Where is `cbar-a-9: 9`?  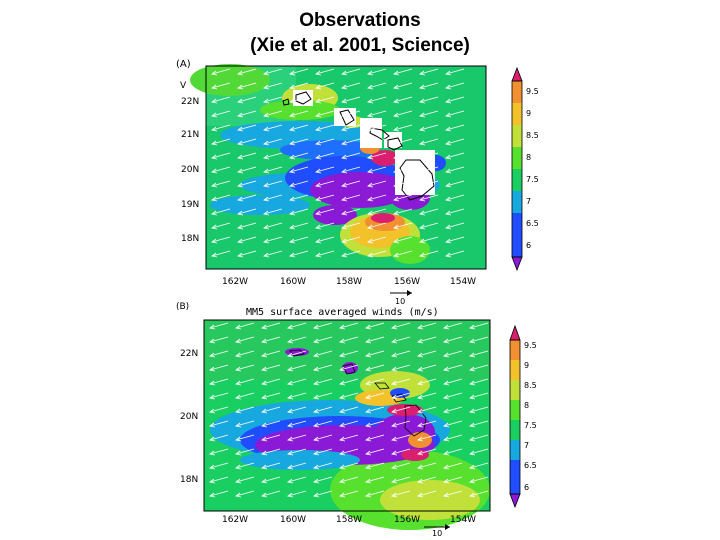 cbar-a-9: 9 is located at coordinates (528, 113).